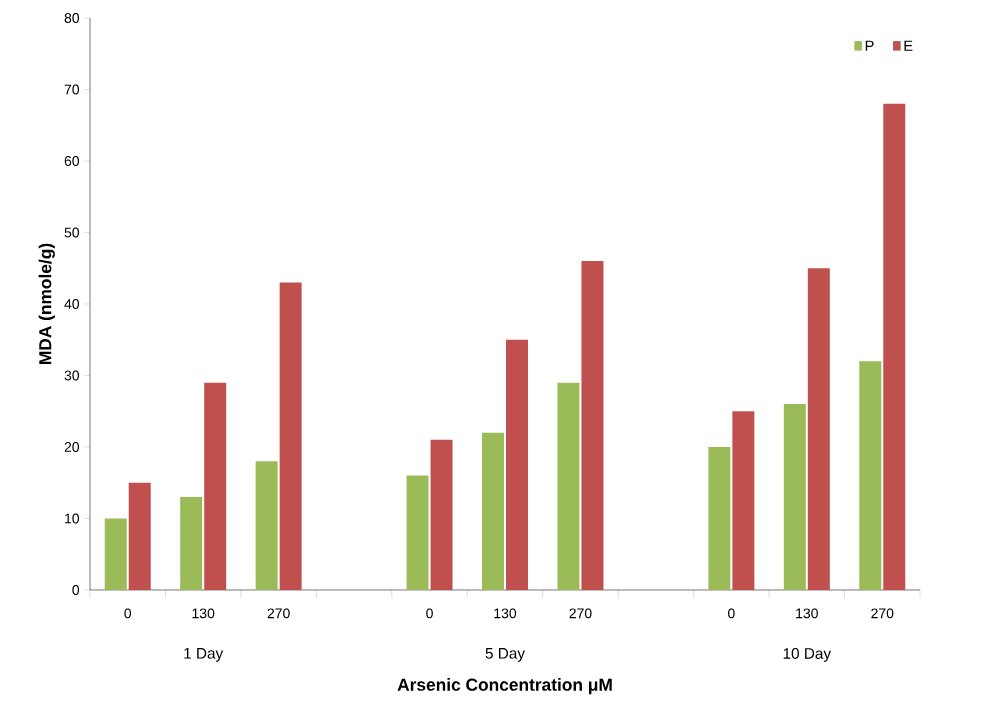  Describe the element at coordinates (72, 375) in the screenshot. I see `y-tick-label: 30` at that location.